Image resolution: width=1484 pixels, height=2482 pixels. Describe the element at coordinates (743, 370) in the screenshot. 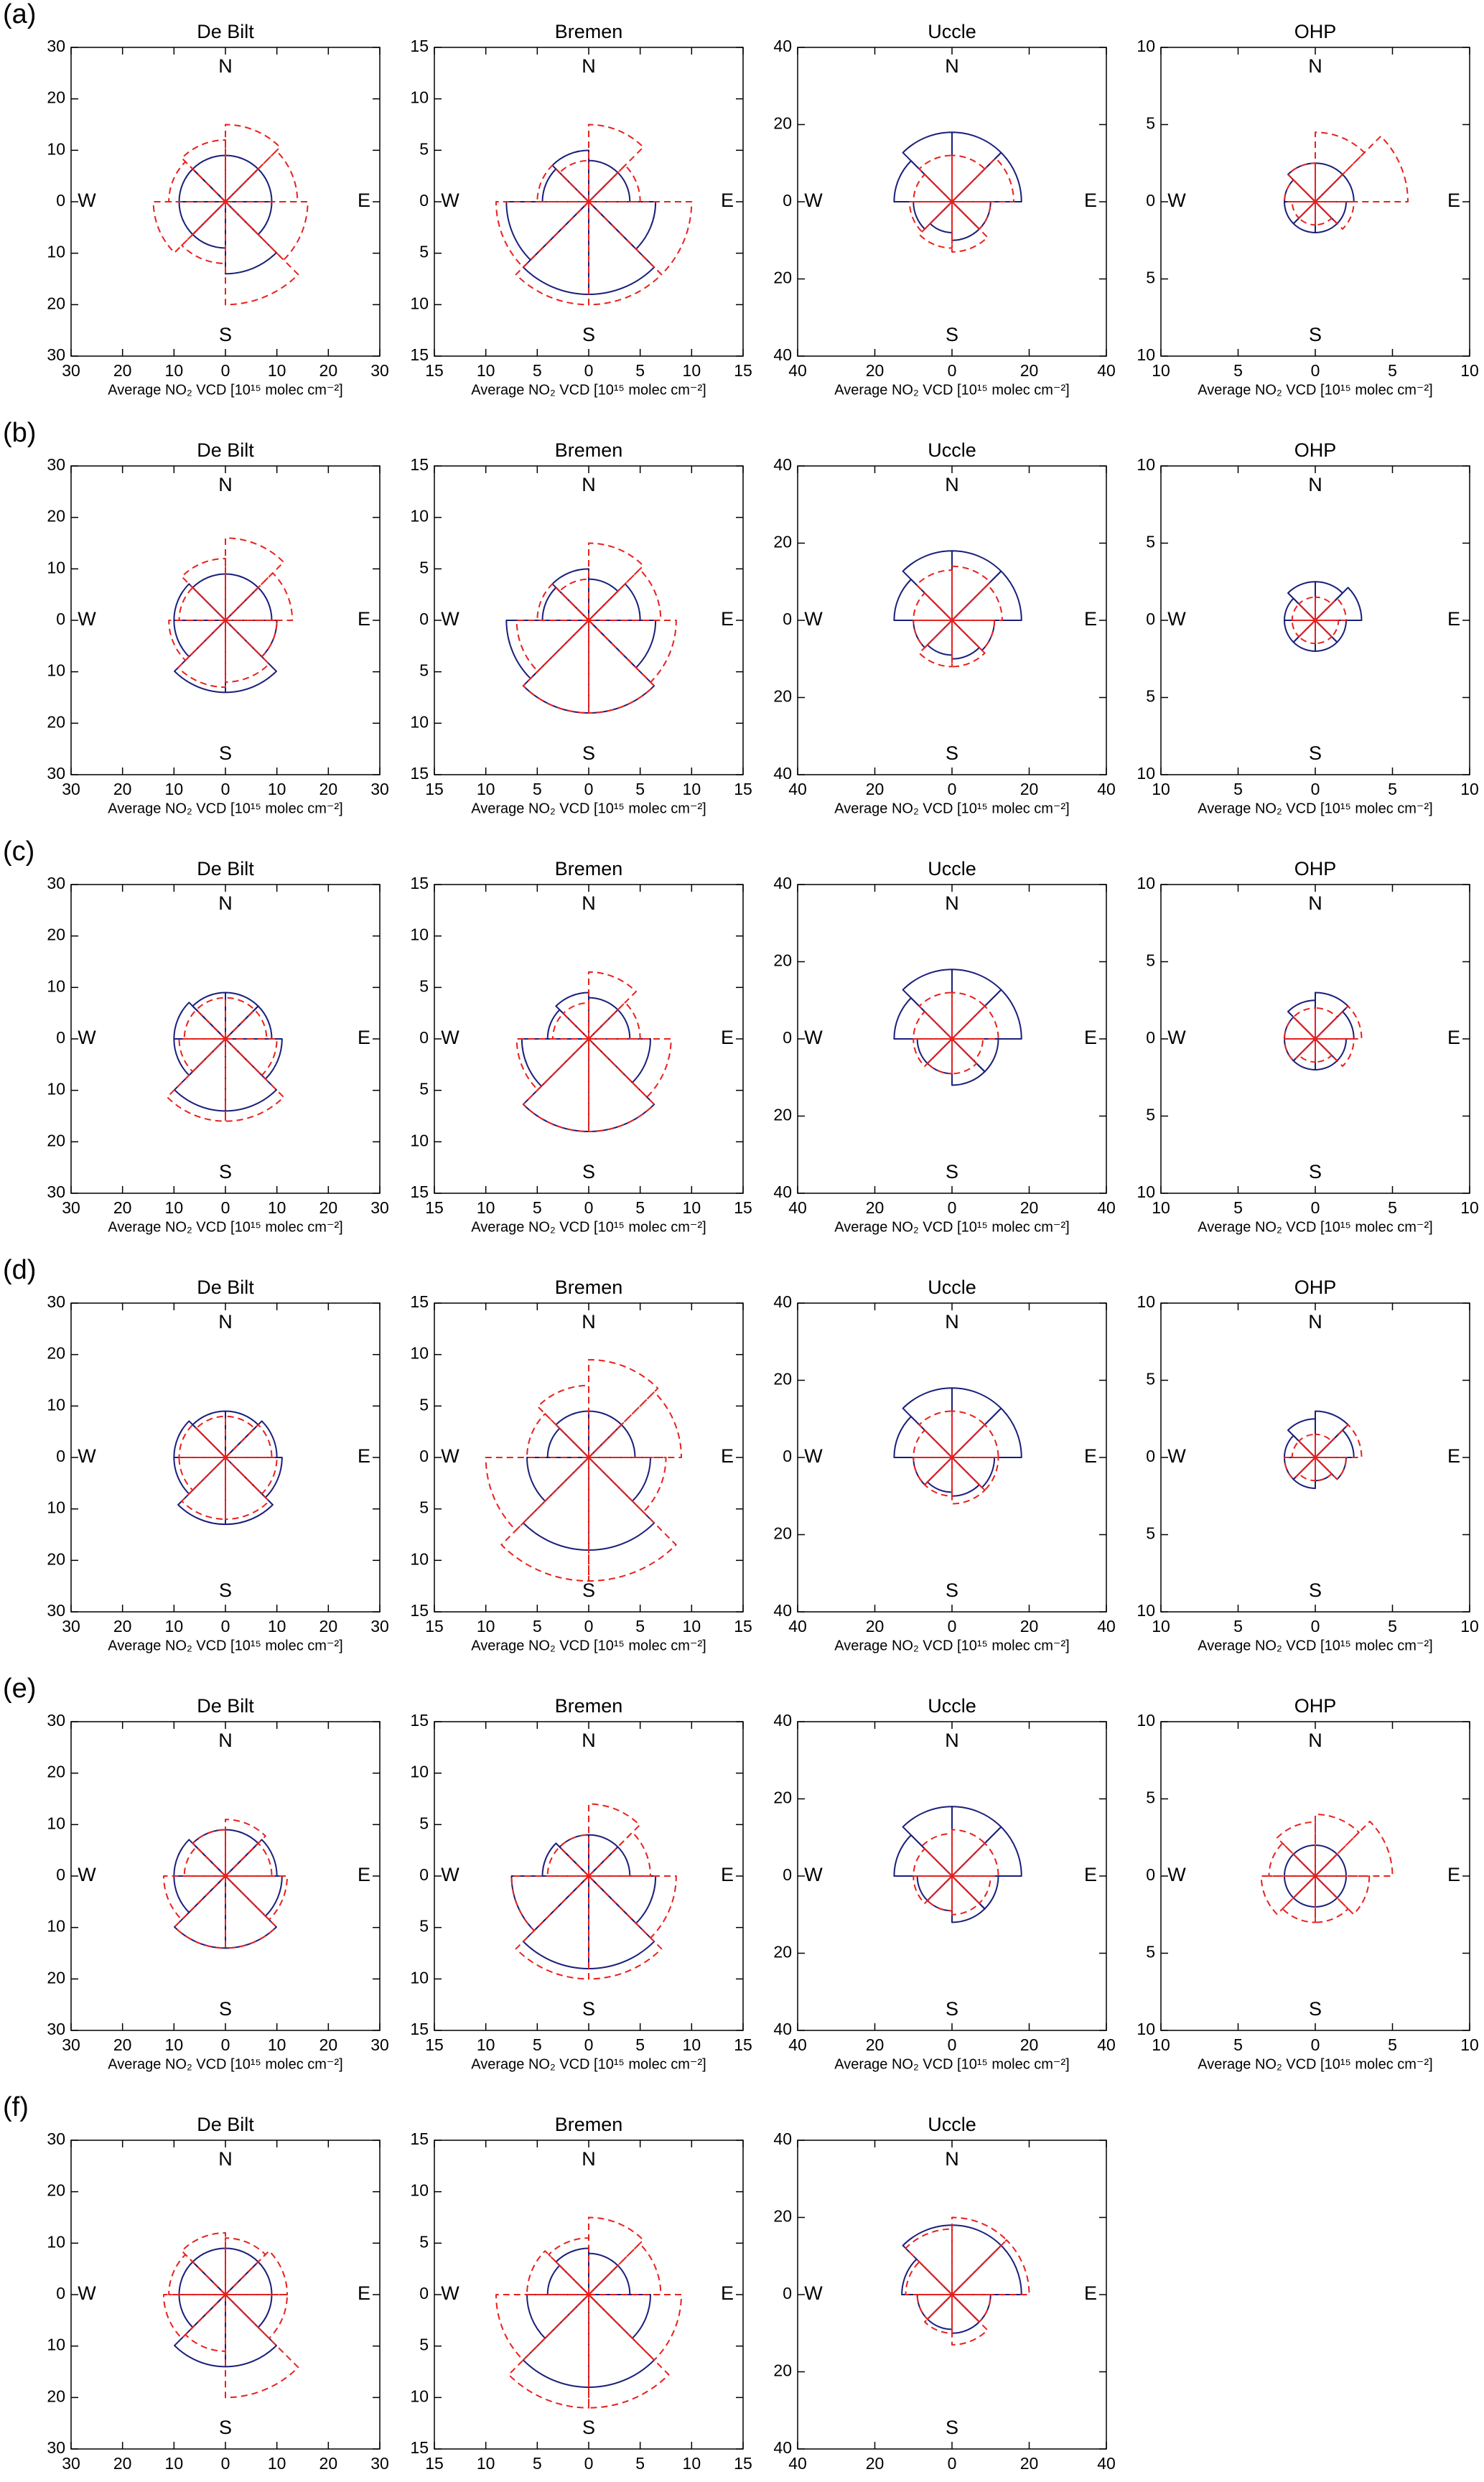

I see `x-tick-label: 15` at that location.